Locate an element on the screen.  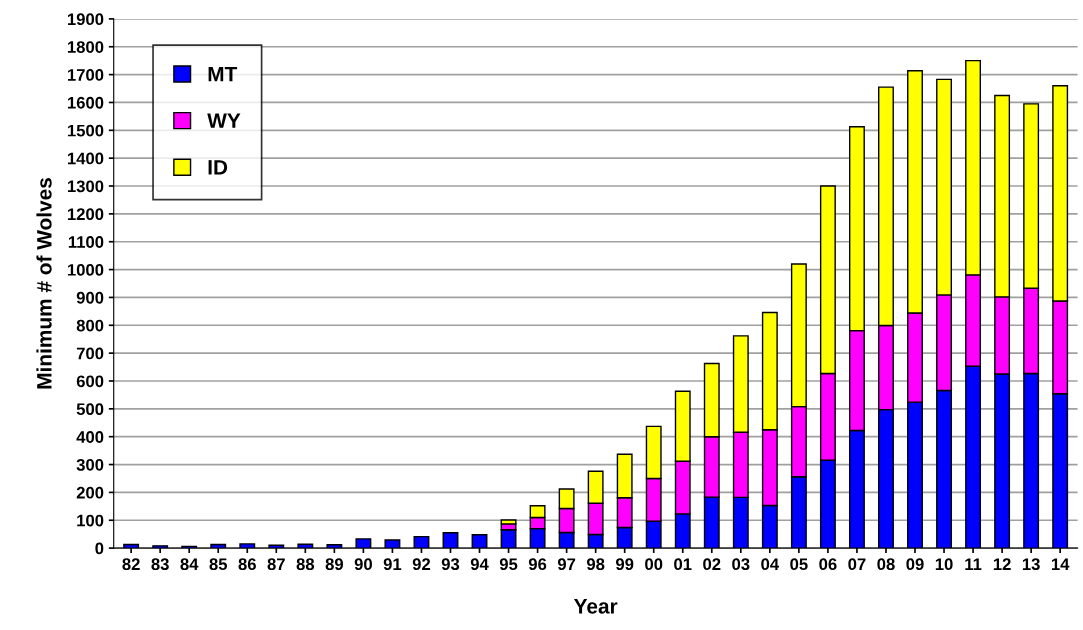
x-tick-label: 04 is located at coordinates (770, 564).